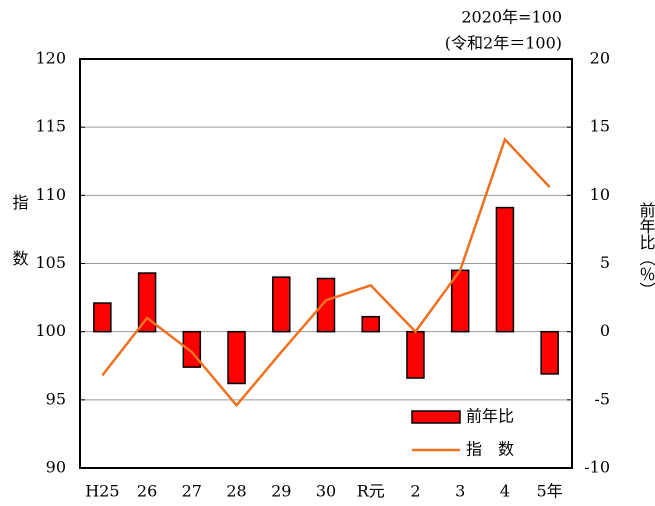  Describe the element at coordinates (281, 491) in the screenshot. I see `x-tick-label: 29` at that location.